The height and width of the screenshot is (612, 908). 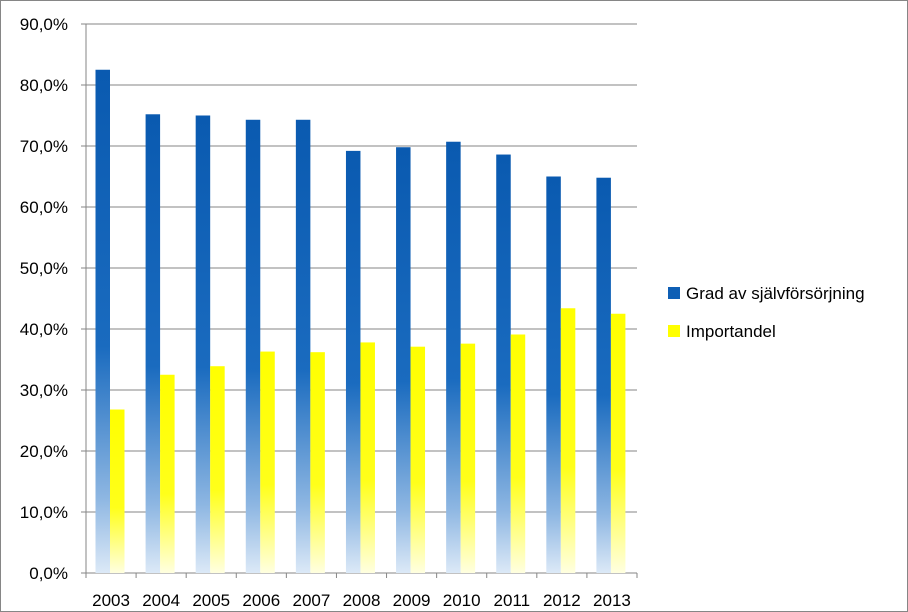 What do you see at coordinates (468, 458) in the screenshot?
I see `bar-import-share-2010` at bounding box center [468, 458].